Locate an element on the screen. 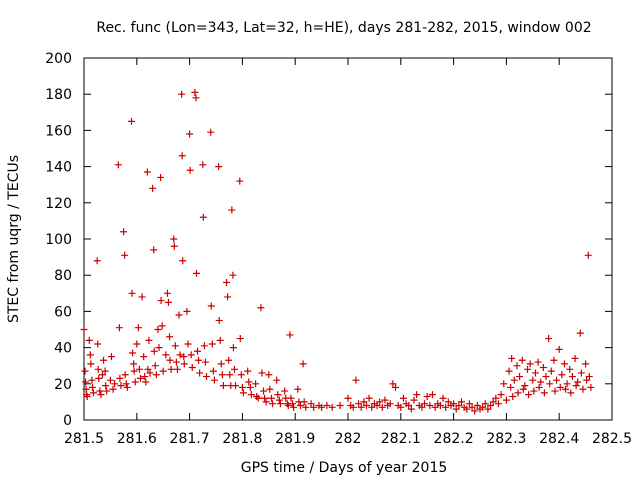  x-tick-label: 281.5 is located at coordinates (84, 439).